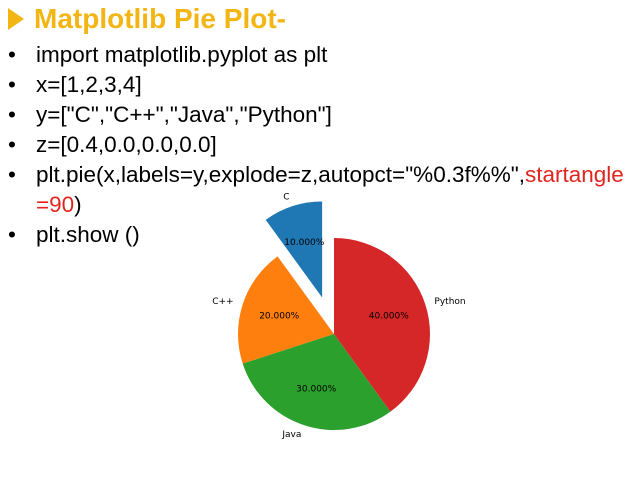 This screenshot has width=638, height=478. What do you see at coordinates (389, 317) in the screenshot?
I see `pie-percent-label: 40.000%` at bounding box center [389, 317].